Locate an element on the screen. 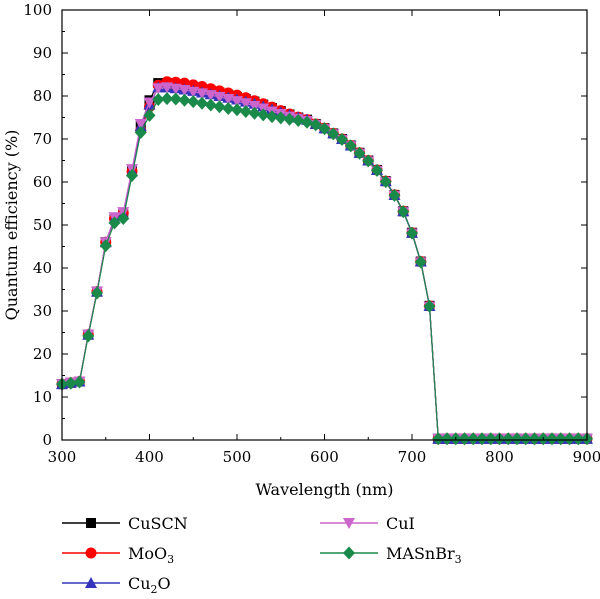  legend-label: MoO3 is located at coordinates (151, 555).